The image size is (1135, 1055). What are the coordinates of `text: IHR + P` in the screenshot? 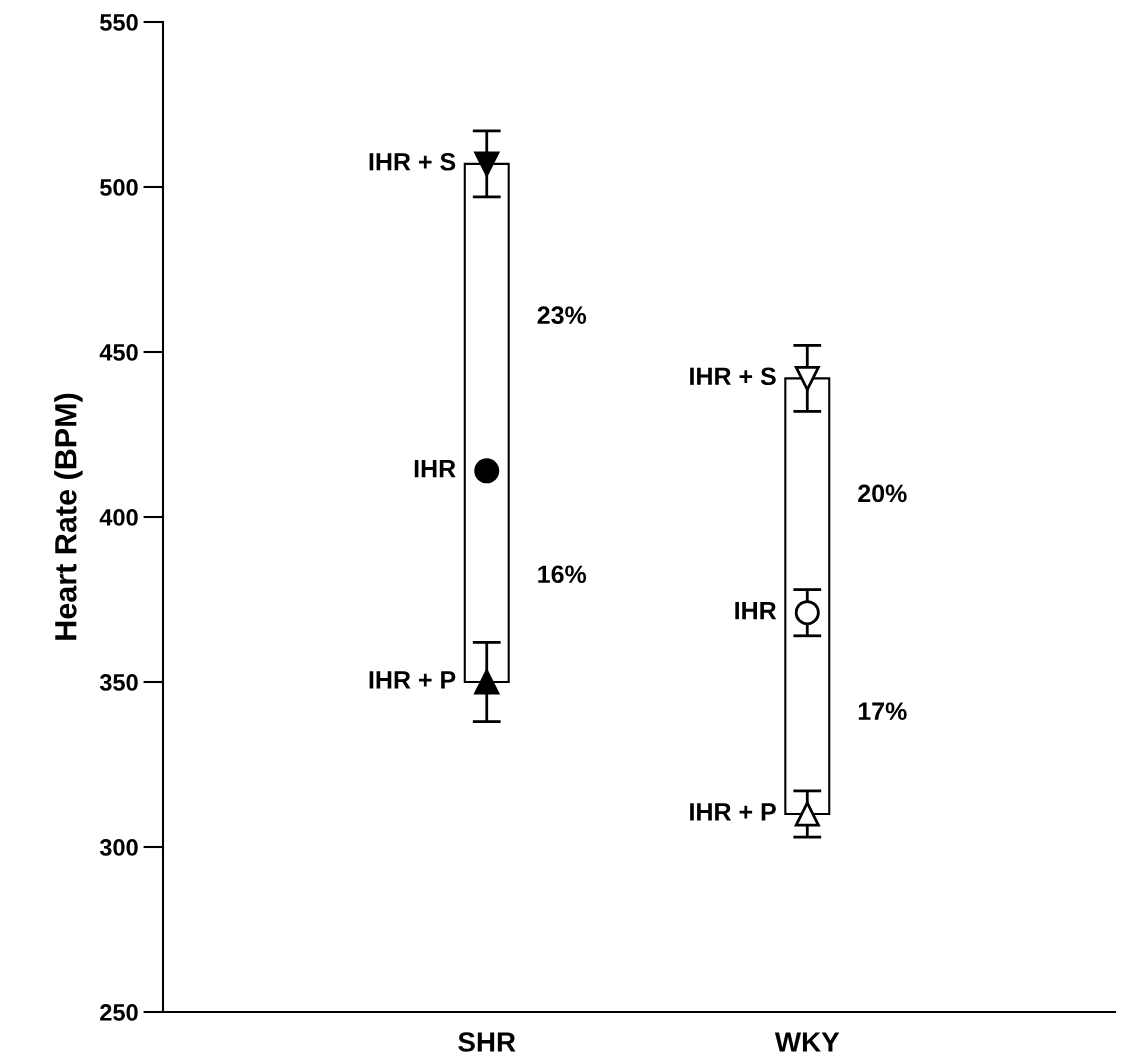 It's located at (412, 680).